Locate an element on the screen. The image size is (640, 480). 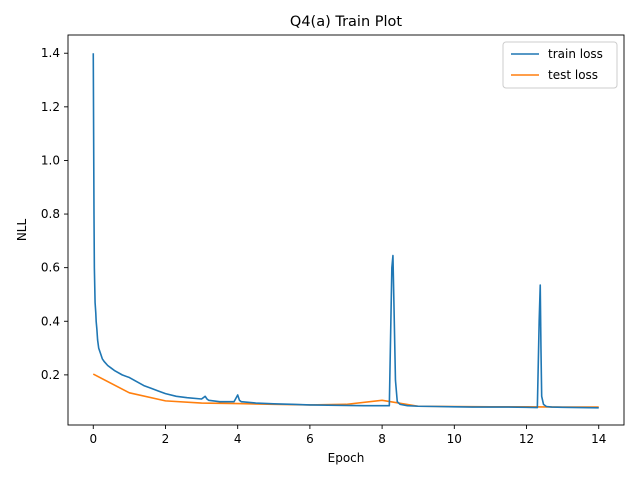
x-tick-label: 12 is located at coordinates (526, 439).